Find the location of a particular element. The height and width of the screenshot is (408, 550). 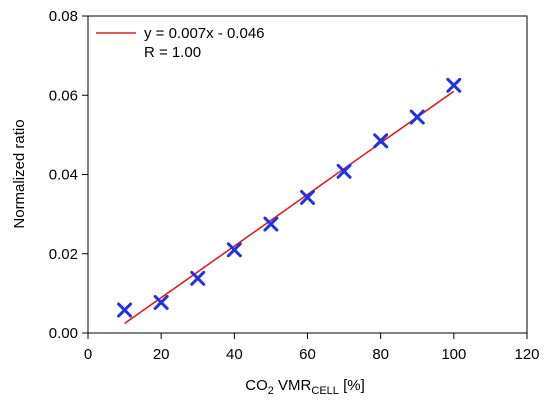

x-axis-ticks: 0 20 40 60 80 100 120 is located at coordinates (312, 348).